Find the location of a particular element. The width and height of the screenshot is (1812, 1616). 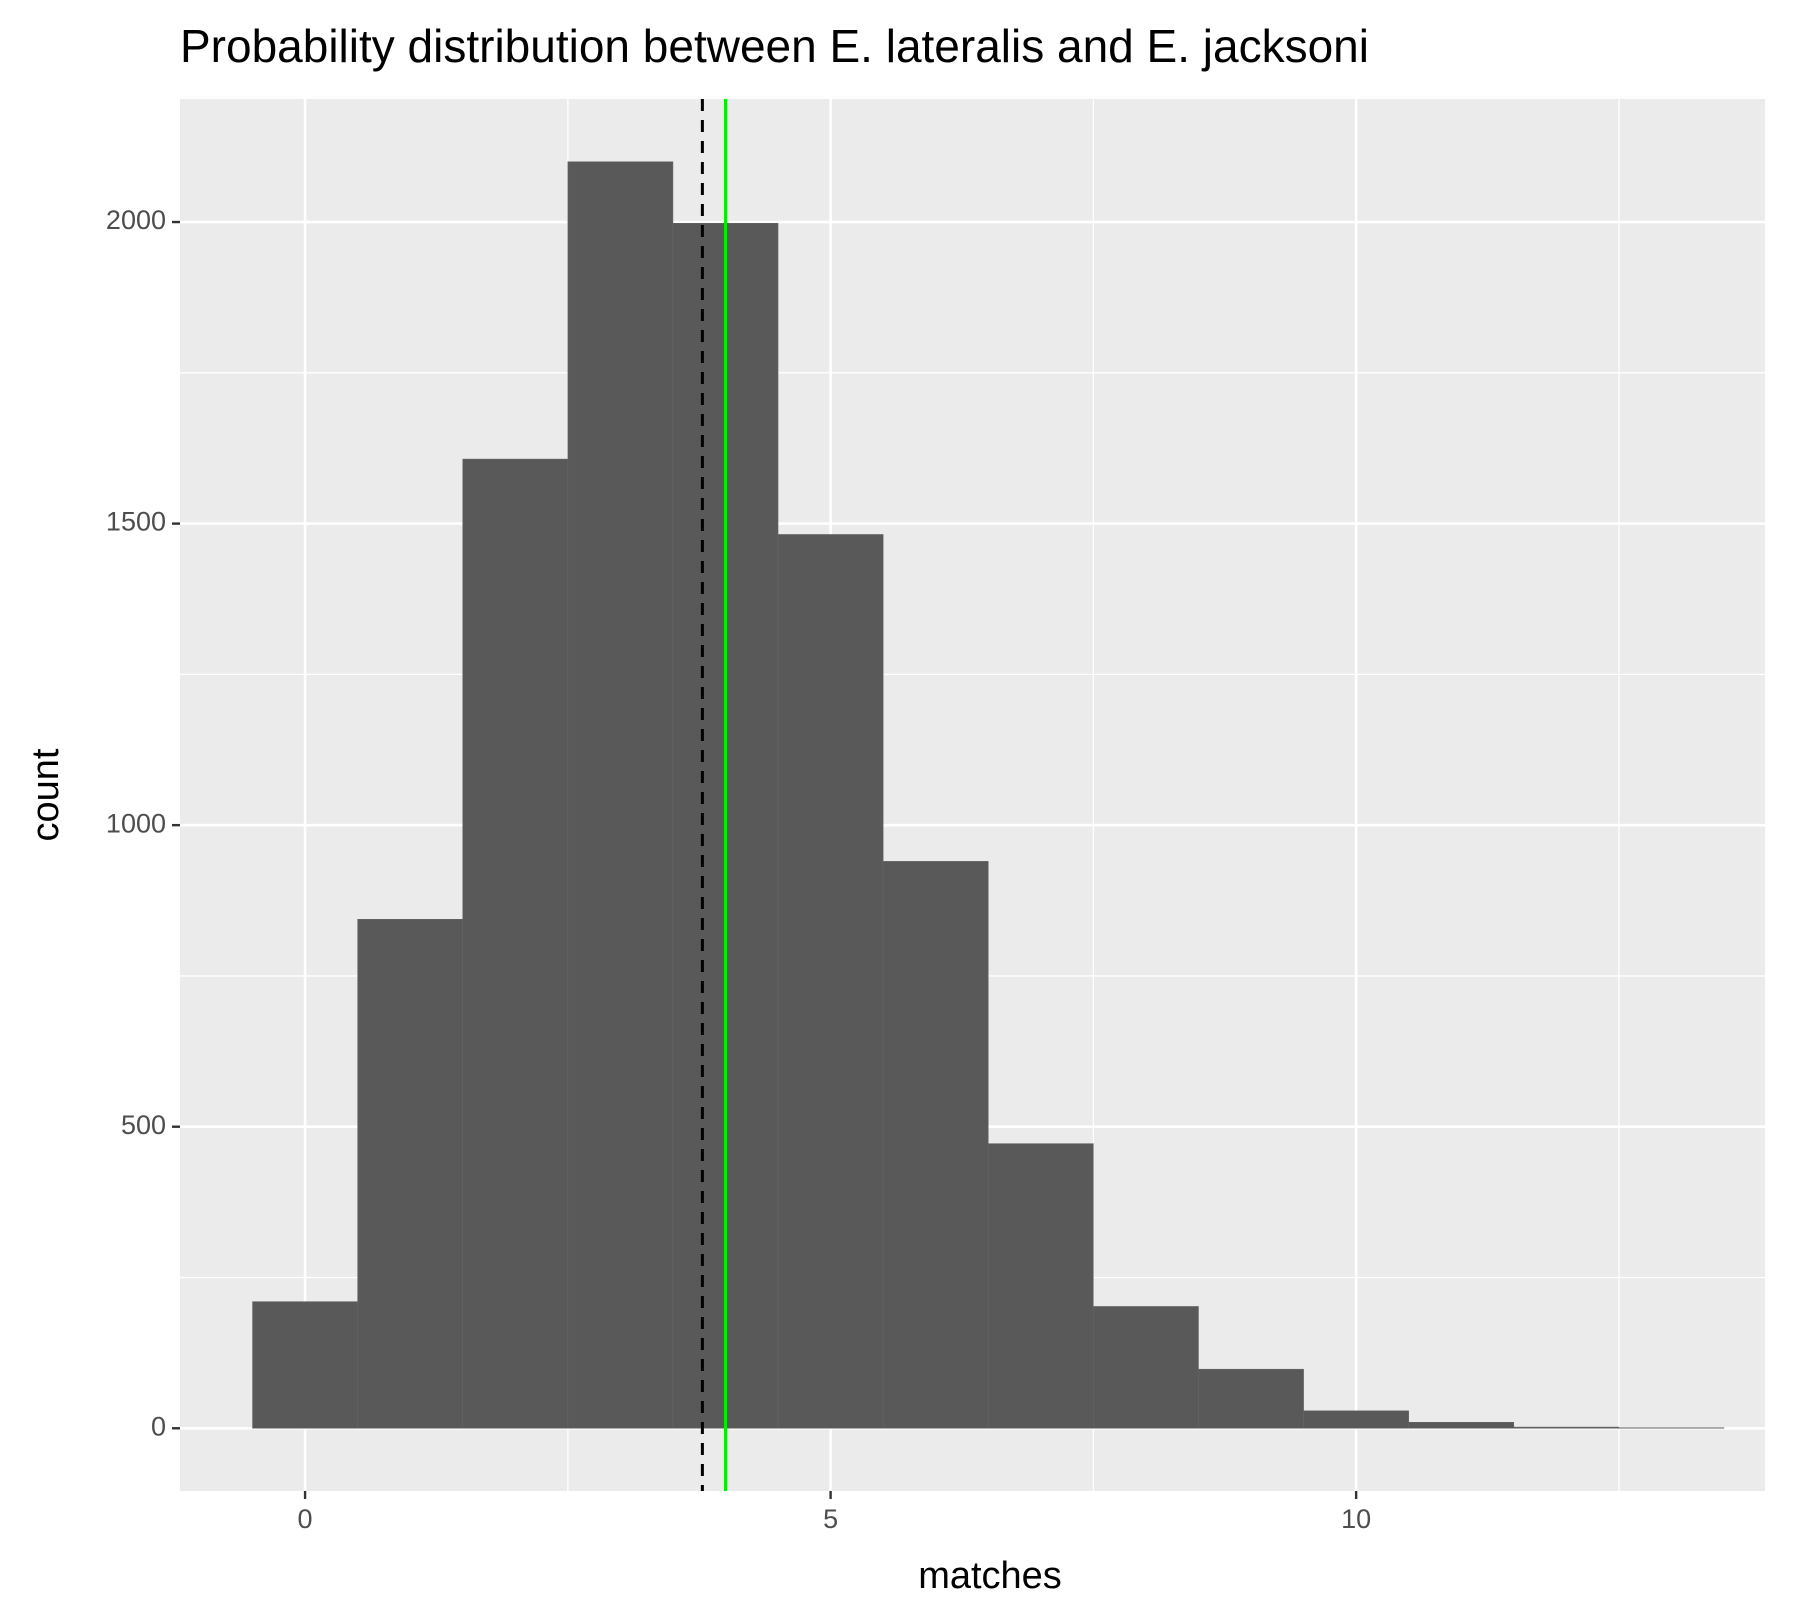

x-tick-label: 5 is located at coordinates (830, 1519).